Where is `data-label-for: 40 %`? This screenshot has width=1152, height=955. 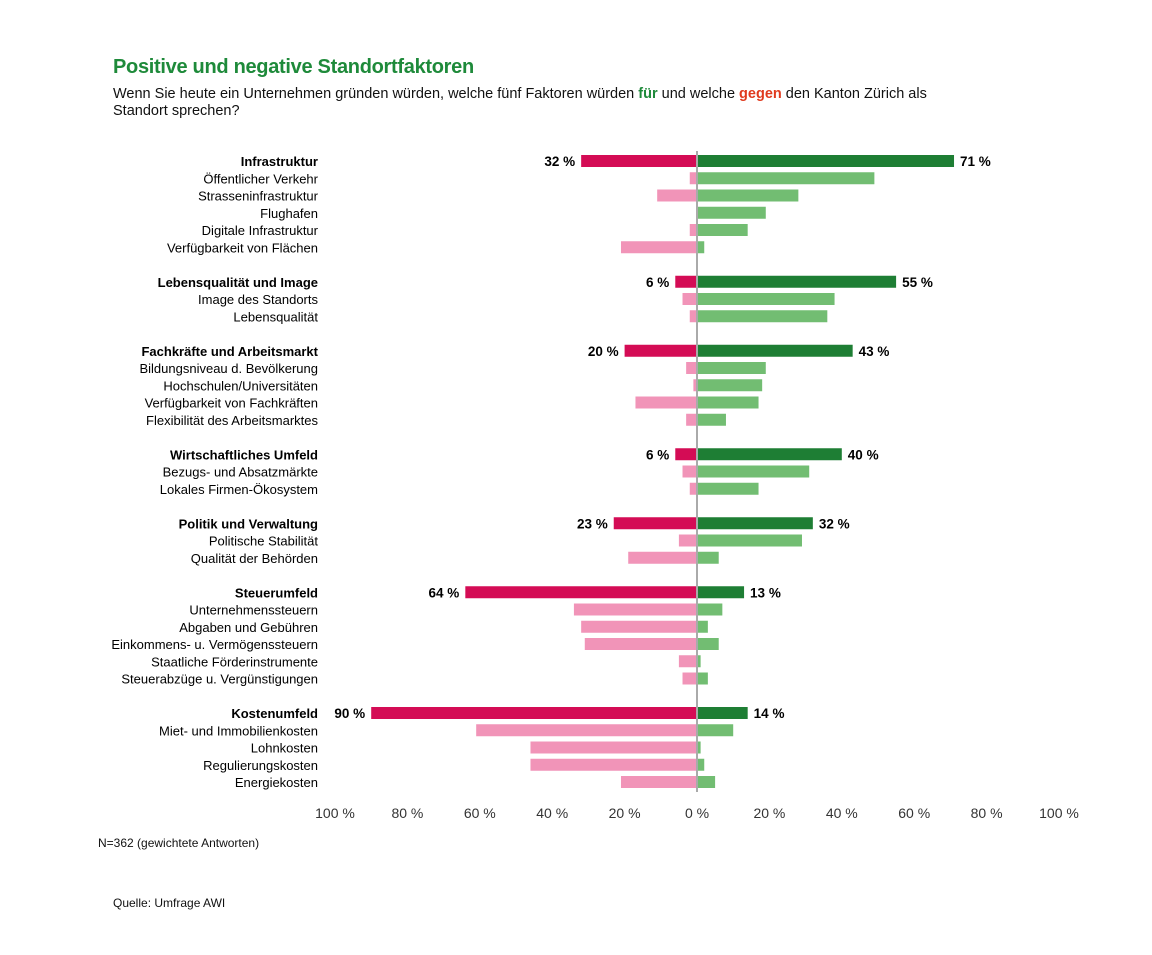
data-label-for: 40 % is located at coordinates (863, 454).